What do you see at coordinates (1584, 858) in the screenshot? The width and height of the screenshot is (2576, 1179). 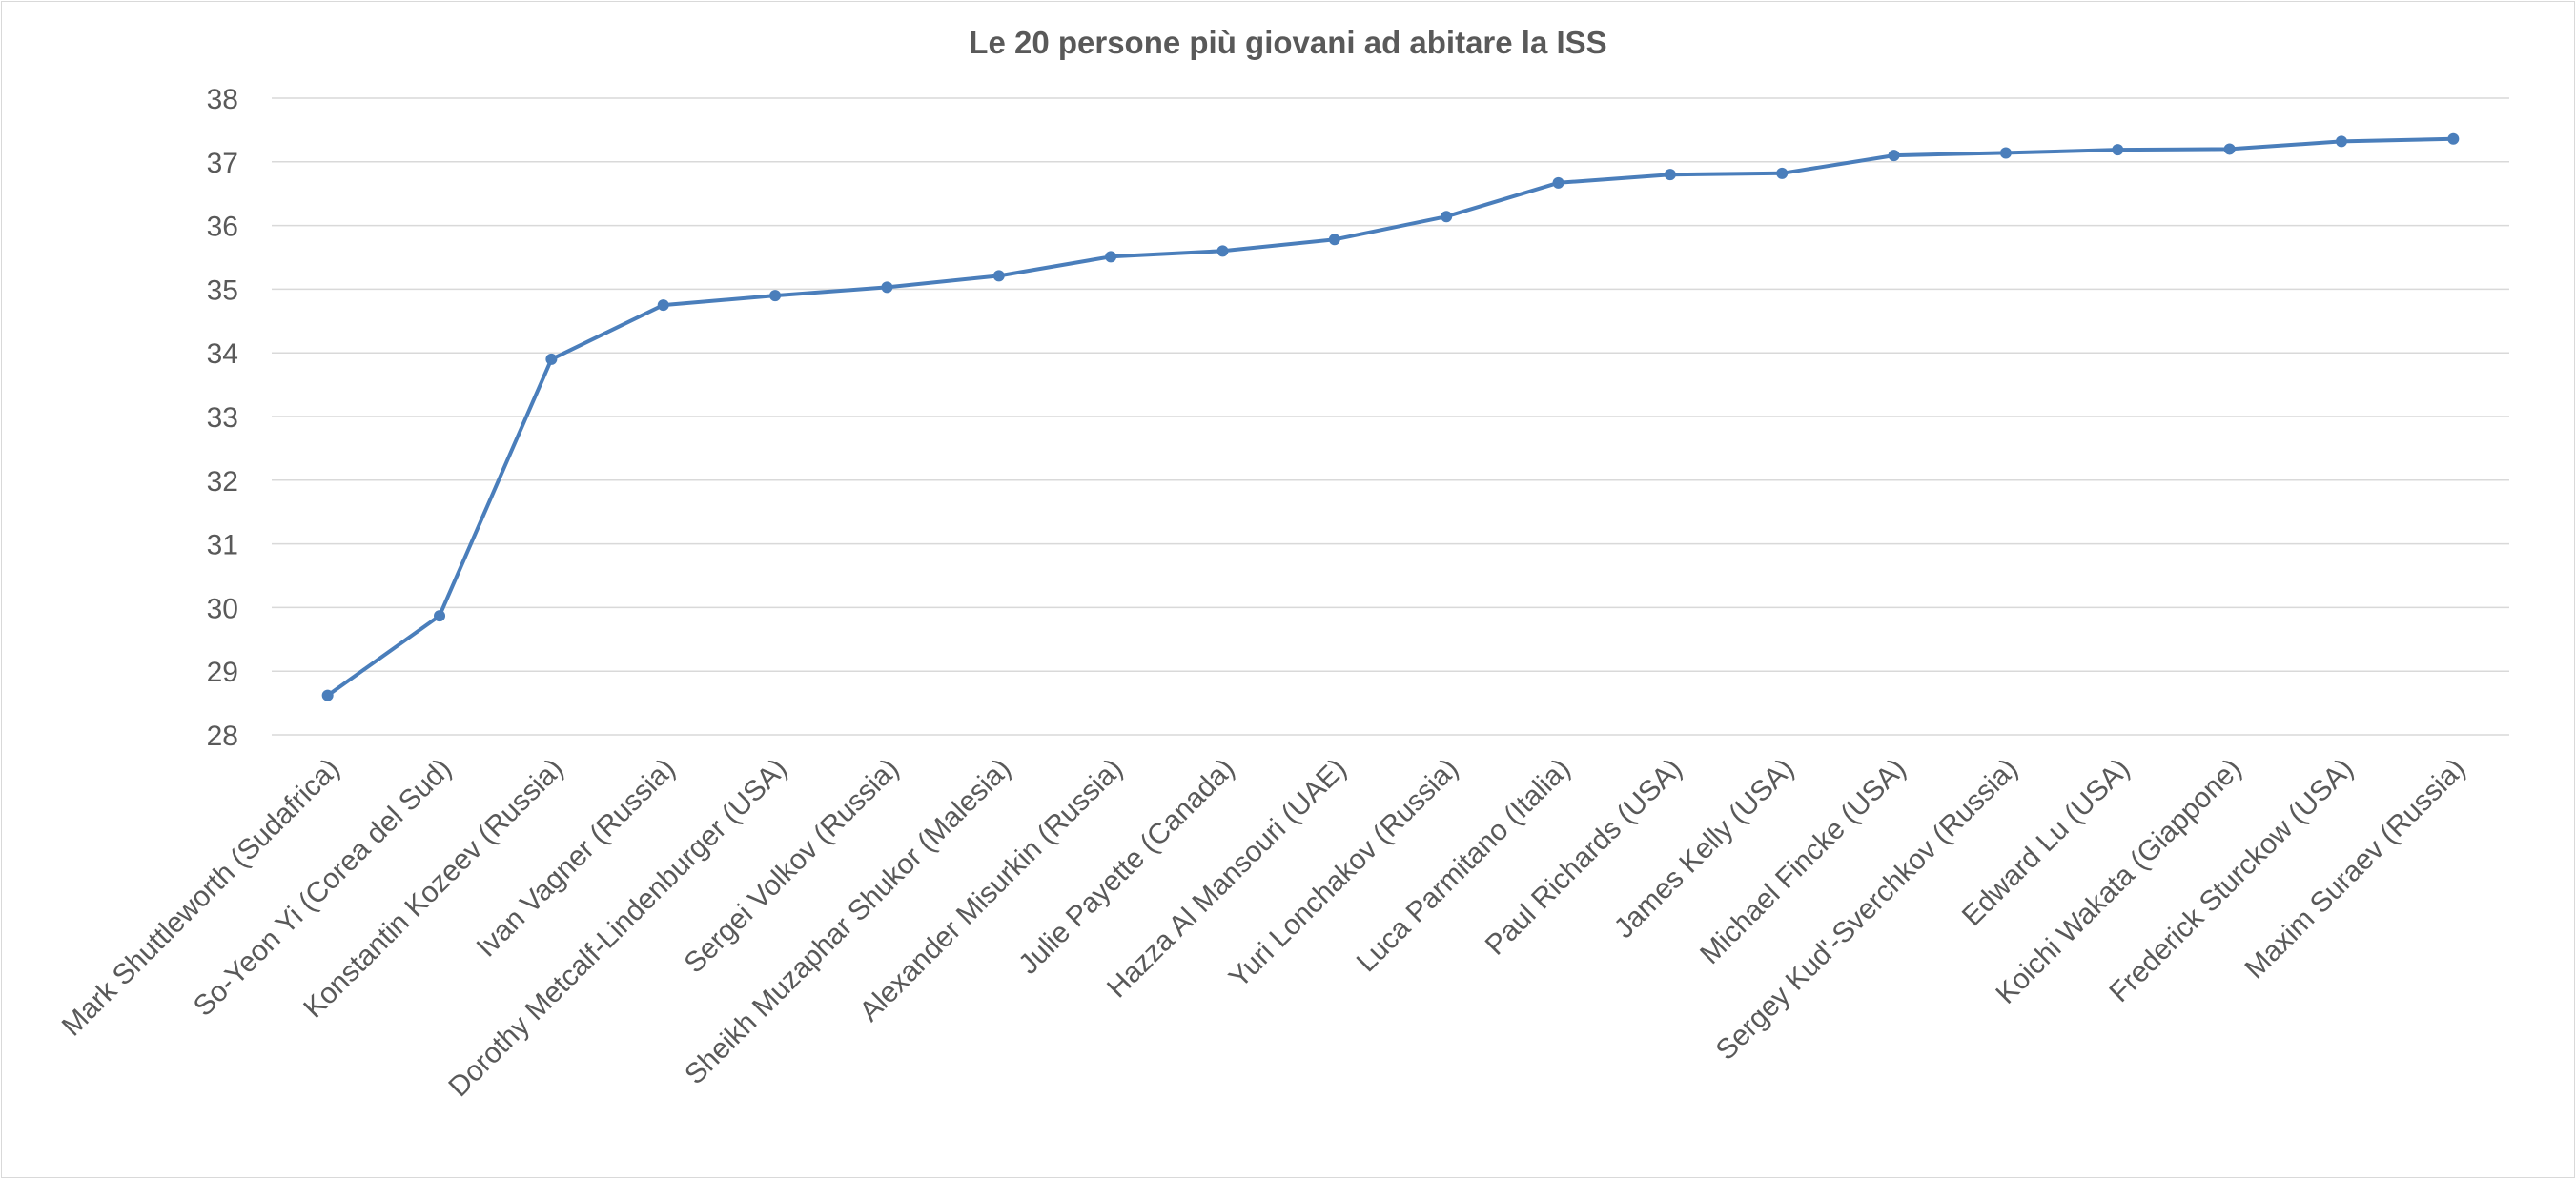 I see `x-tick-label: Paul Richards (USA)` at bounding box center [1584, 858].